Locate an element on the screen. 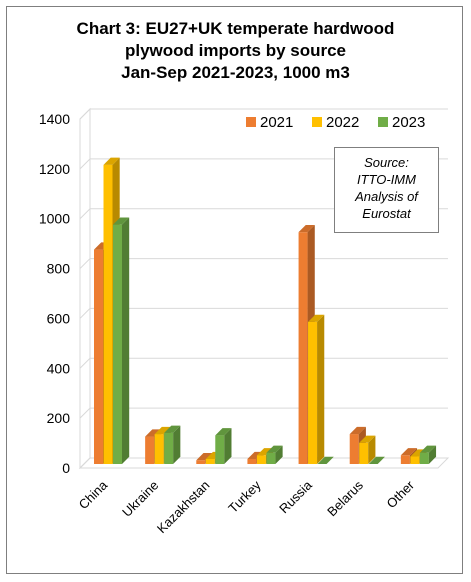 Image resolution: width=471 pixels, height=582 pixels. bar-belarus-2022 is located at coordinates (367, 449).